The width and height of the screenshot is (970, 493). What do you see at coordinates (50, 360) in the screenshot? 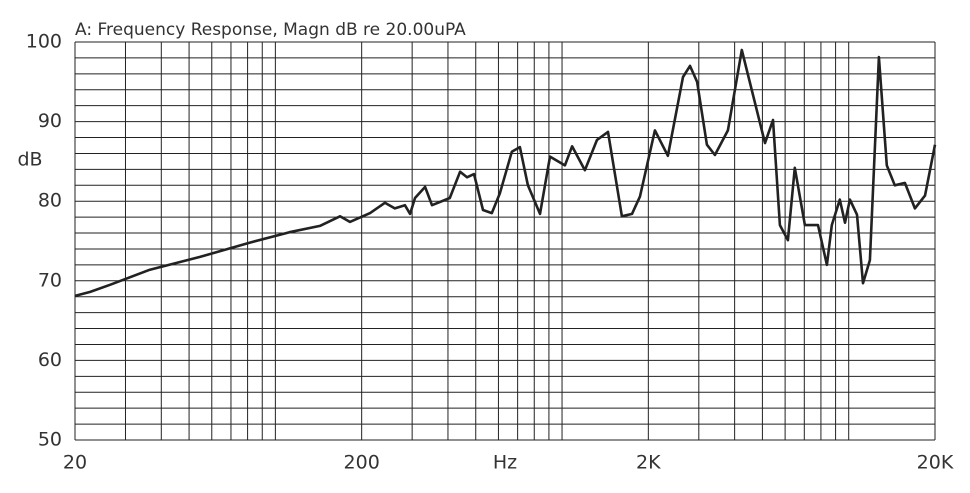
I see `y-tick-label: 60` at bounding box center [50, 360].